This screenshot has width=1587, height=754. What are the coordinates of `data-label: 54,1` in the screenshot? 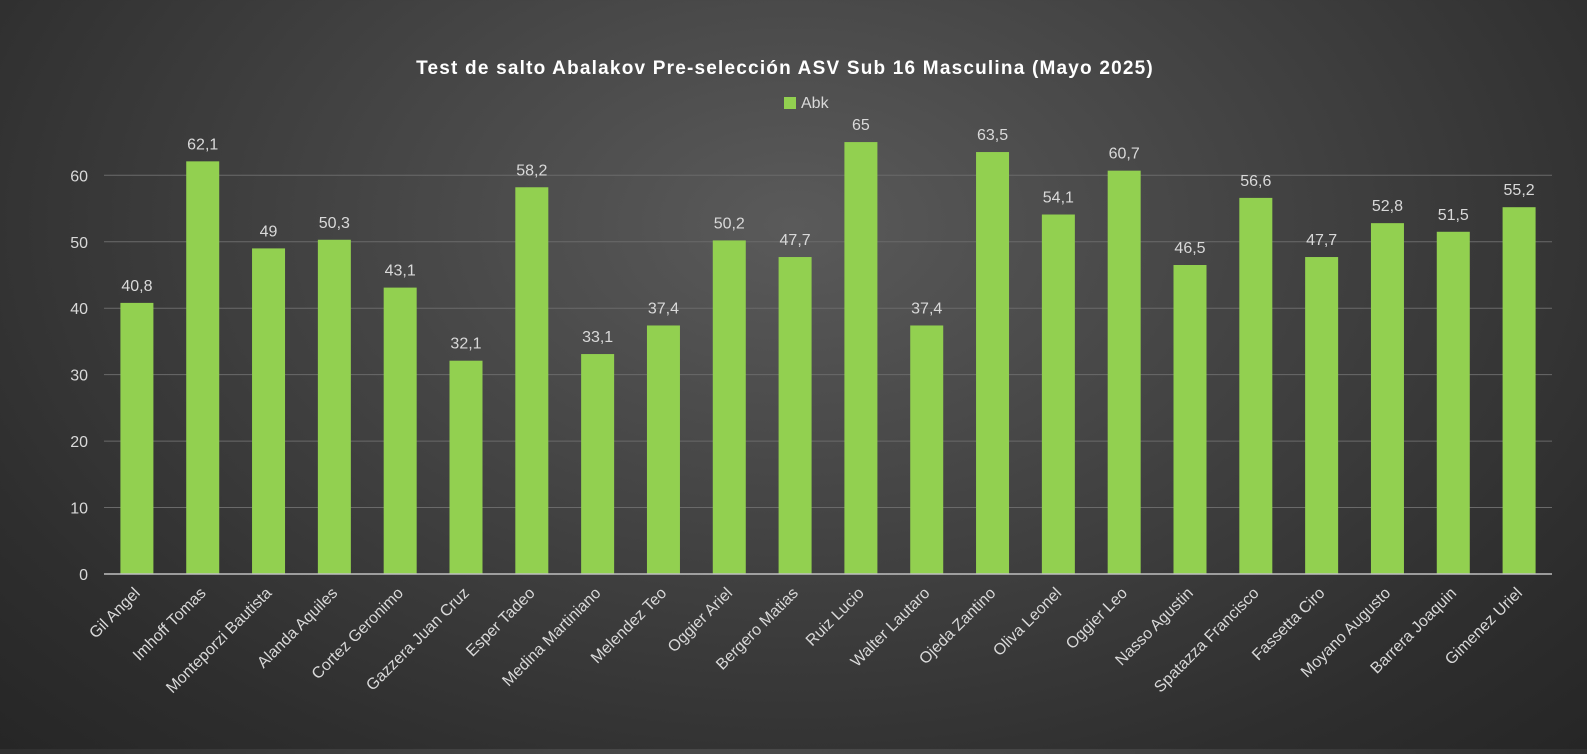 It's located at (1058, 198).